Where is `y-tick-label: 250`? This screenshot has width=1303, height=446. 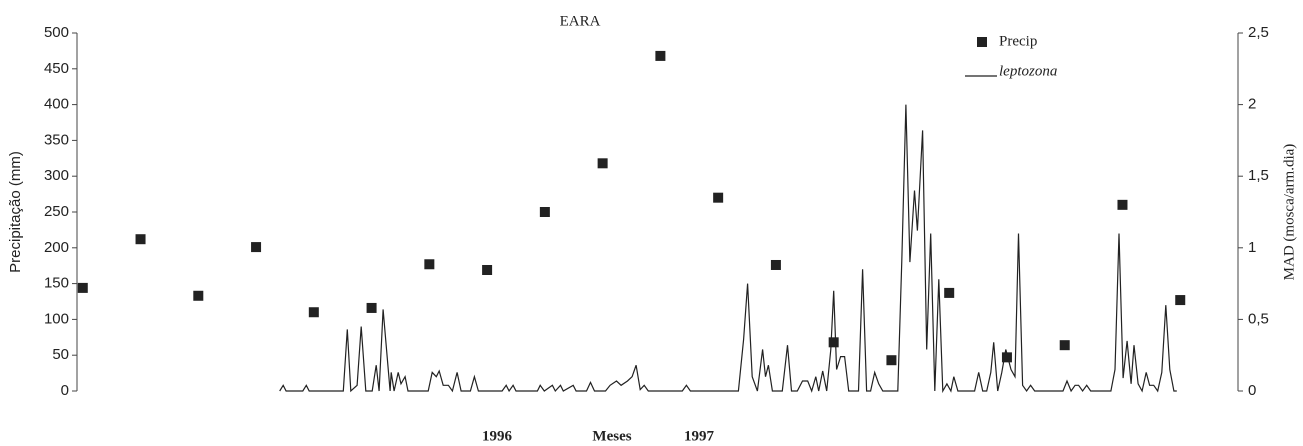 y-tick-label: 250 is located at coordinates (56, 211).